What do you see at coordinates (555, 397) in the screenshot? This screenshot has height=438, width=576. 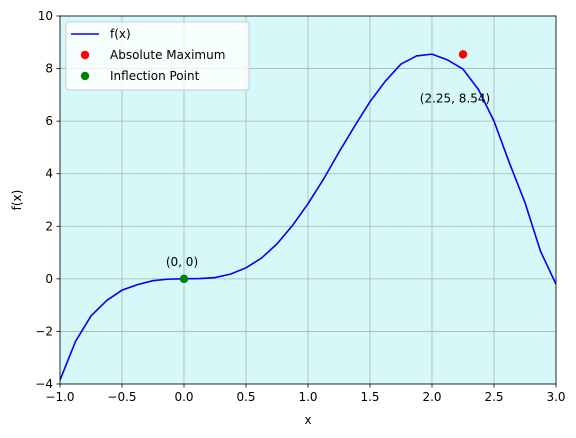 I see `x-tick-label: 3.0` at bounding box center [555, 397].